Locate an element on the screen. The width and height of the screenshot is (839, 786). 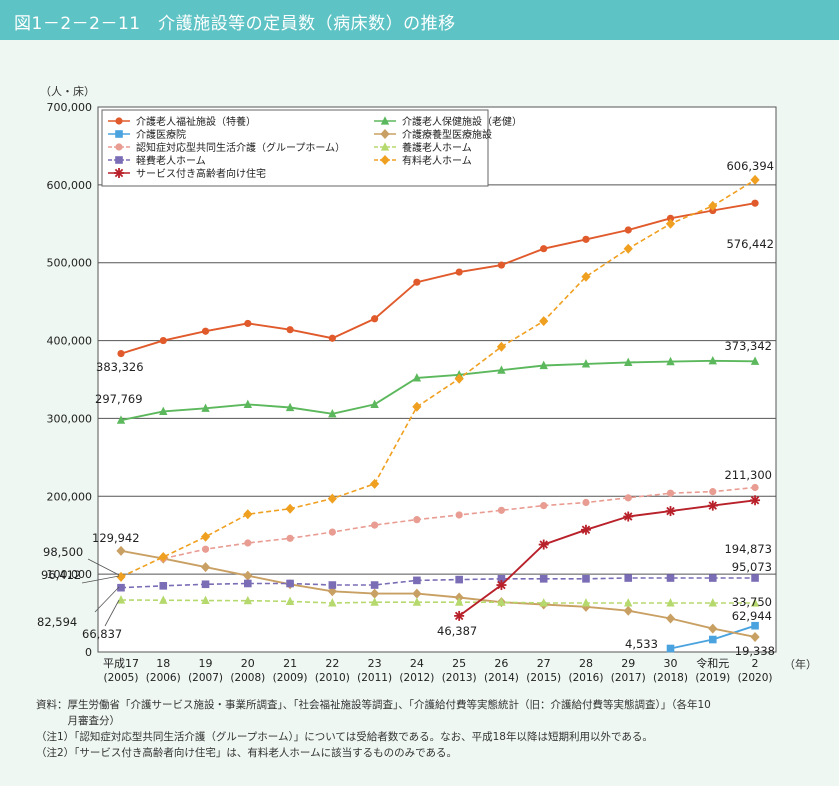
data-label: 46,387 is located at coordinates (457, 631).